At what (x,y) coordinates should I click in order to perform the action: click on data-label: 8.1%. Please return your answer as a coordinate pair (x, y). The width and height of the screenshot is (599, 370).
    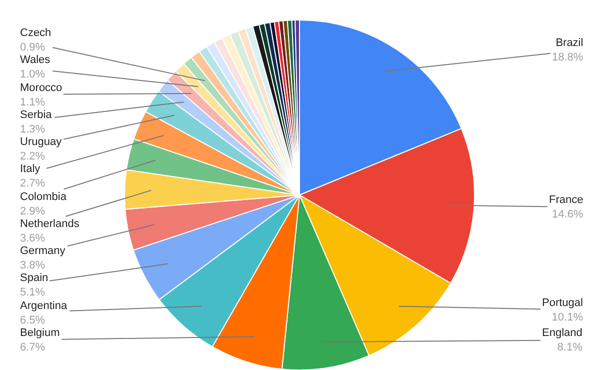
    Looking at the image, I should click on (570, 347).